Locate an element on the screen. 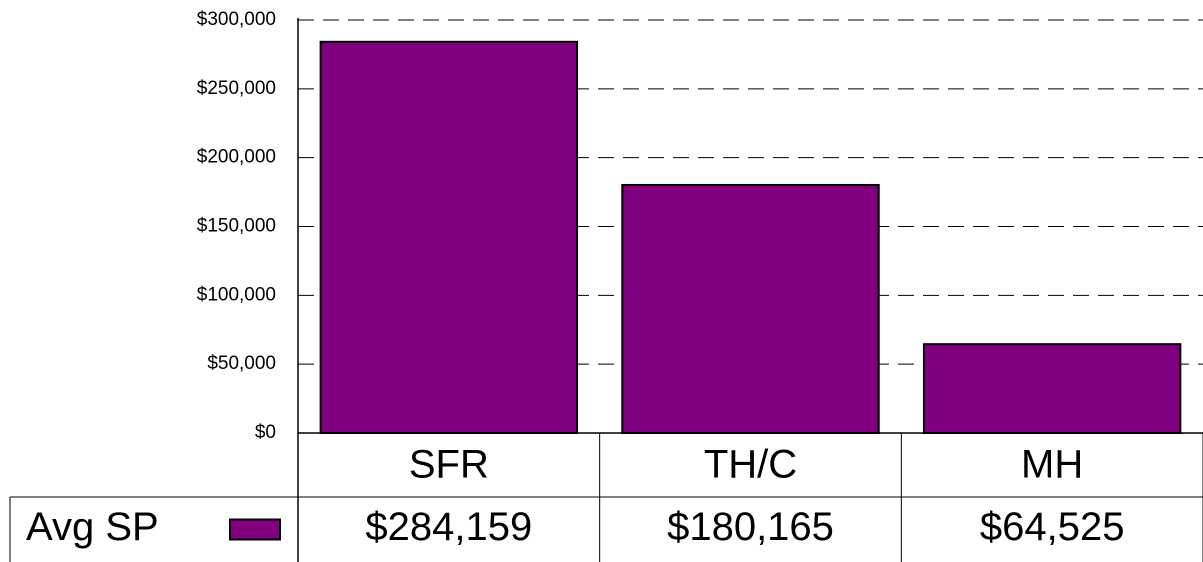  x-tick-label: TH/C is located at coordinates (750, 465).